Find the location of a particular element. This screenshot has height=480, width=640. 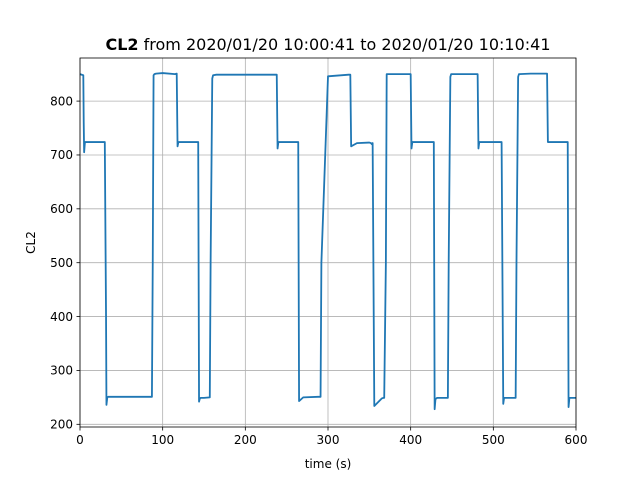

x-tick-label: 400 is located at coordinates (410, 440).